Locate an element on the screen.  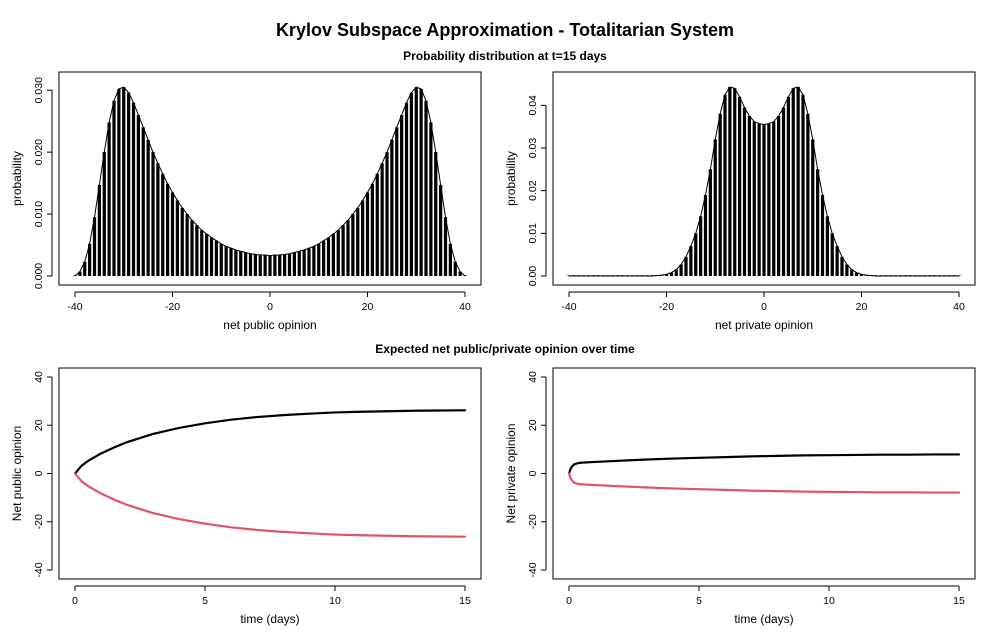
y-axis-label: Net private opinion is located at coordinates (511, 473).